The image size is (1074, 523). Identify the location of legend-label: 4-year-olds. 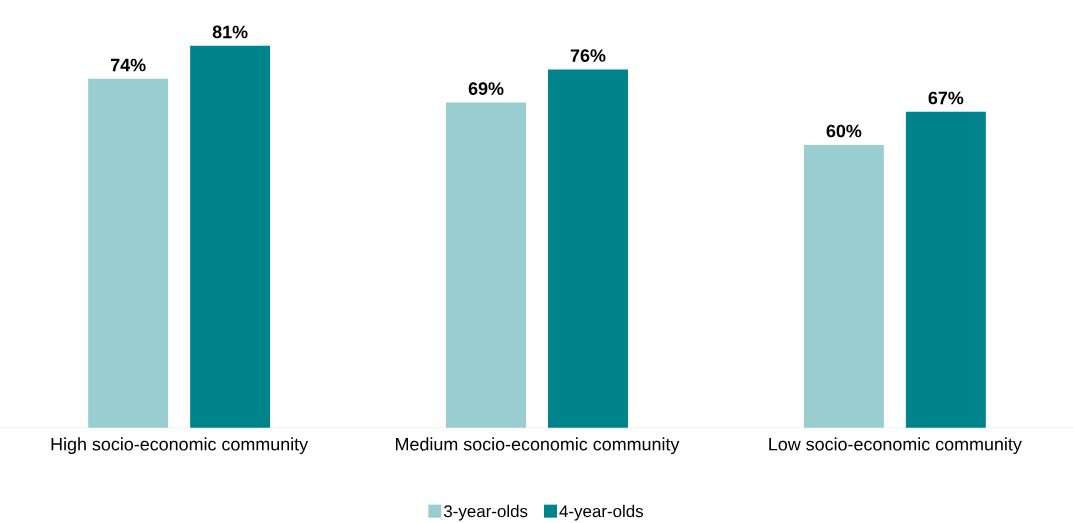
(601, 513).